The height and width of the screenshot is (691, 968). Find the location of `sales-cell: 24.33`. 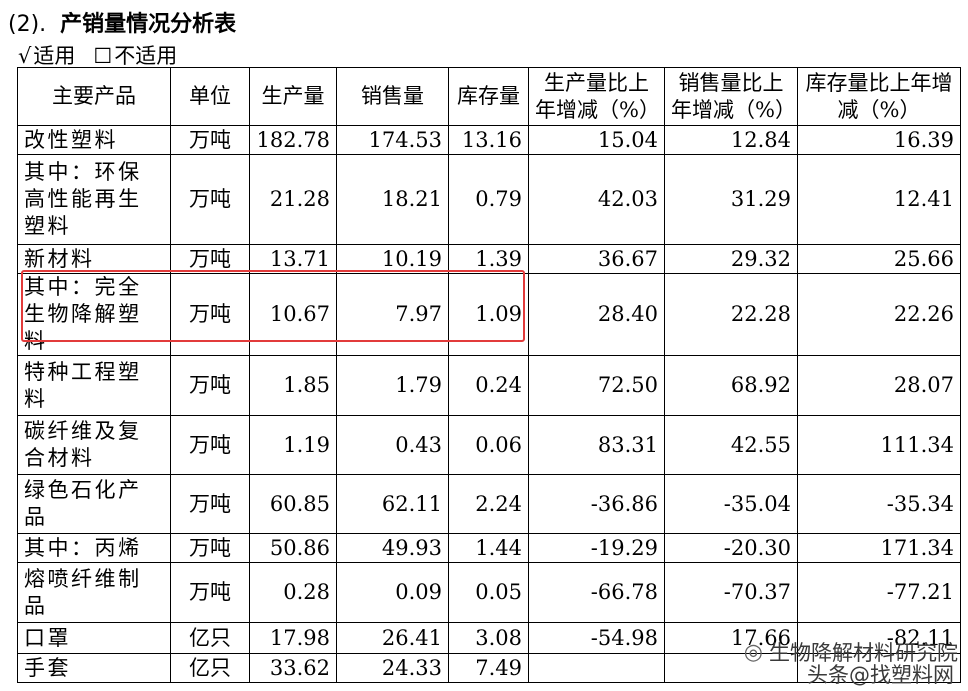

sales-cell: 24.33 is located at coordinates (392, 668).